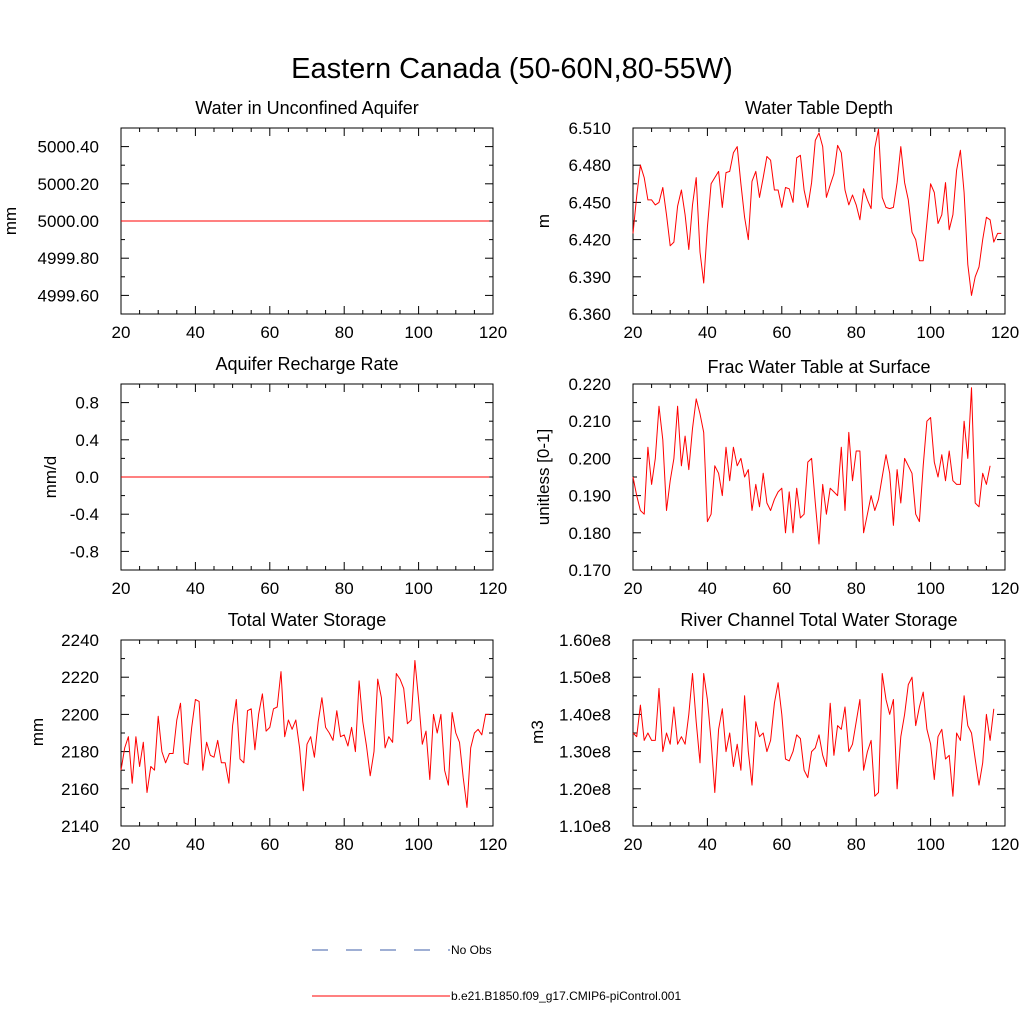 This screenshot has width=1024, height=1024. What do you see at coordinates (543, 221) in the screenshot?
I see `y-axis-label: m` at bounding box center [543, 221].